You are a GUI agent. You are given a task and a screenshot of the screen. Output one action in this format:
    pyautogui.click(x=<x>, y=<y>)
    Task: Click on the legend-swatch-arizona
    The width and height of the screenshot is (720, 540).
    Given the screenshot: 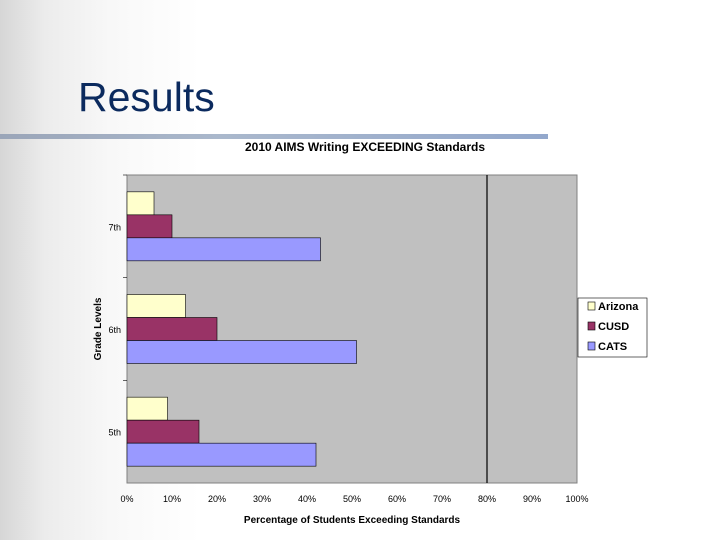 What is the action you would take?
    pyautogui.click(x=591, y=306)
    